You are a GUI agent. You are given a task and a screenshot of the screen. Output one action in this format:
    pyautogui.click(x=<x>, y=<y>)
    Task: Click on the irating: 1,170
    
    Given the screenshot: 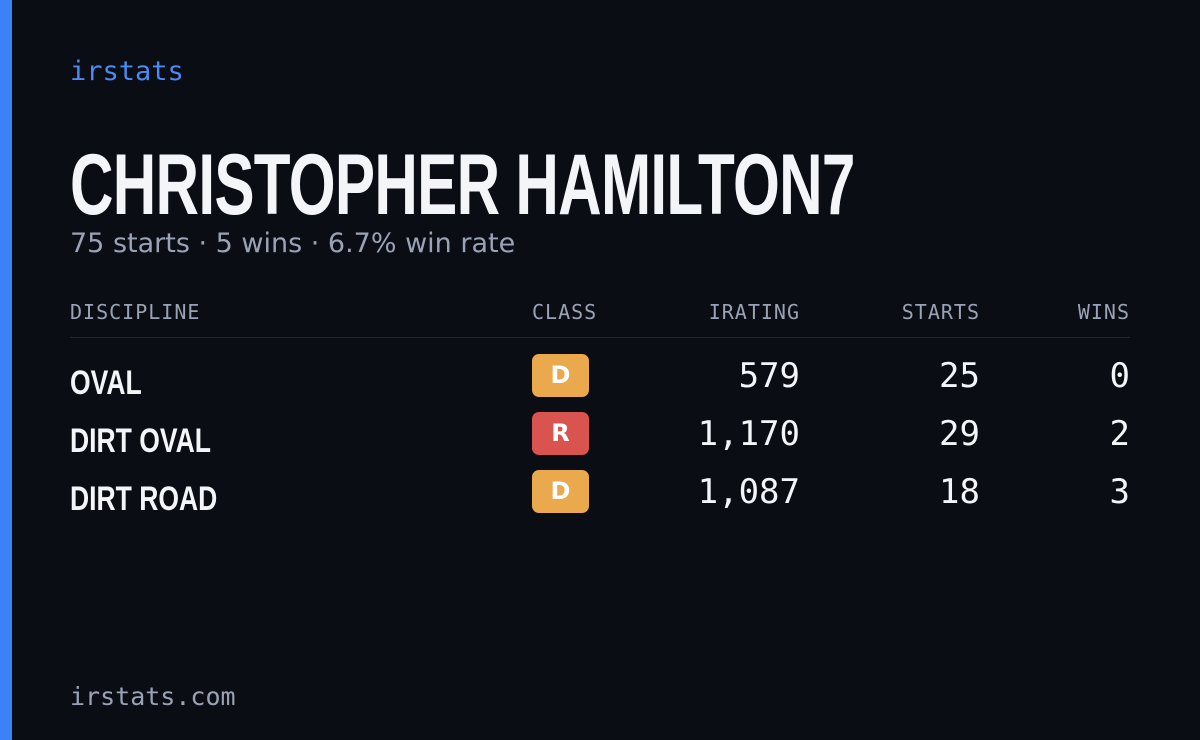 What is the action you would take?
    pyautogui.click(x=748, y=434)
    